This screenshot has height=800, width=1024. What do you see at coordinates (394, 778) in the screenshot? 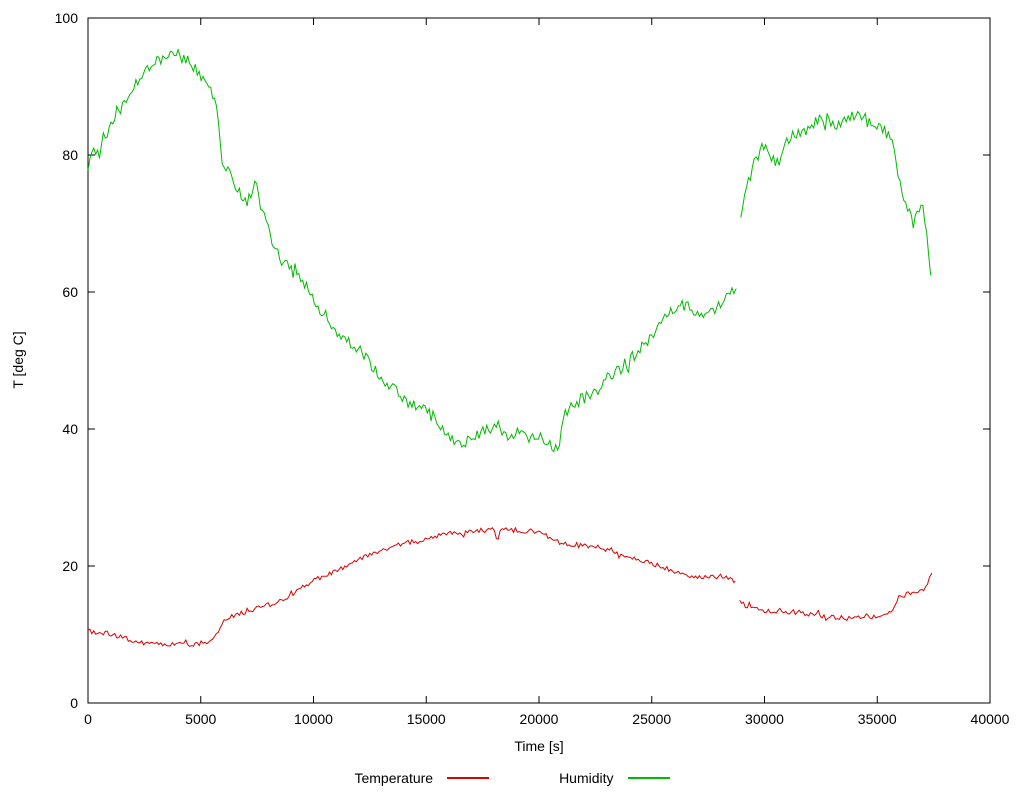
I see `legend-label-temperature: Temperature` at bounding box center [394, 778].